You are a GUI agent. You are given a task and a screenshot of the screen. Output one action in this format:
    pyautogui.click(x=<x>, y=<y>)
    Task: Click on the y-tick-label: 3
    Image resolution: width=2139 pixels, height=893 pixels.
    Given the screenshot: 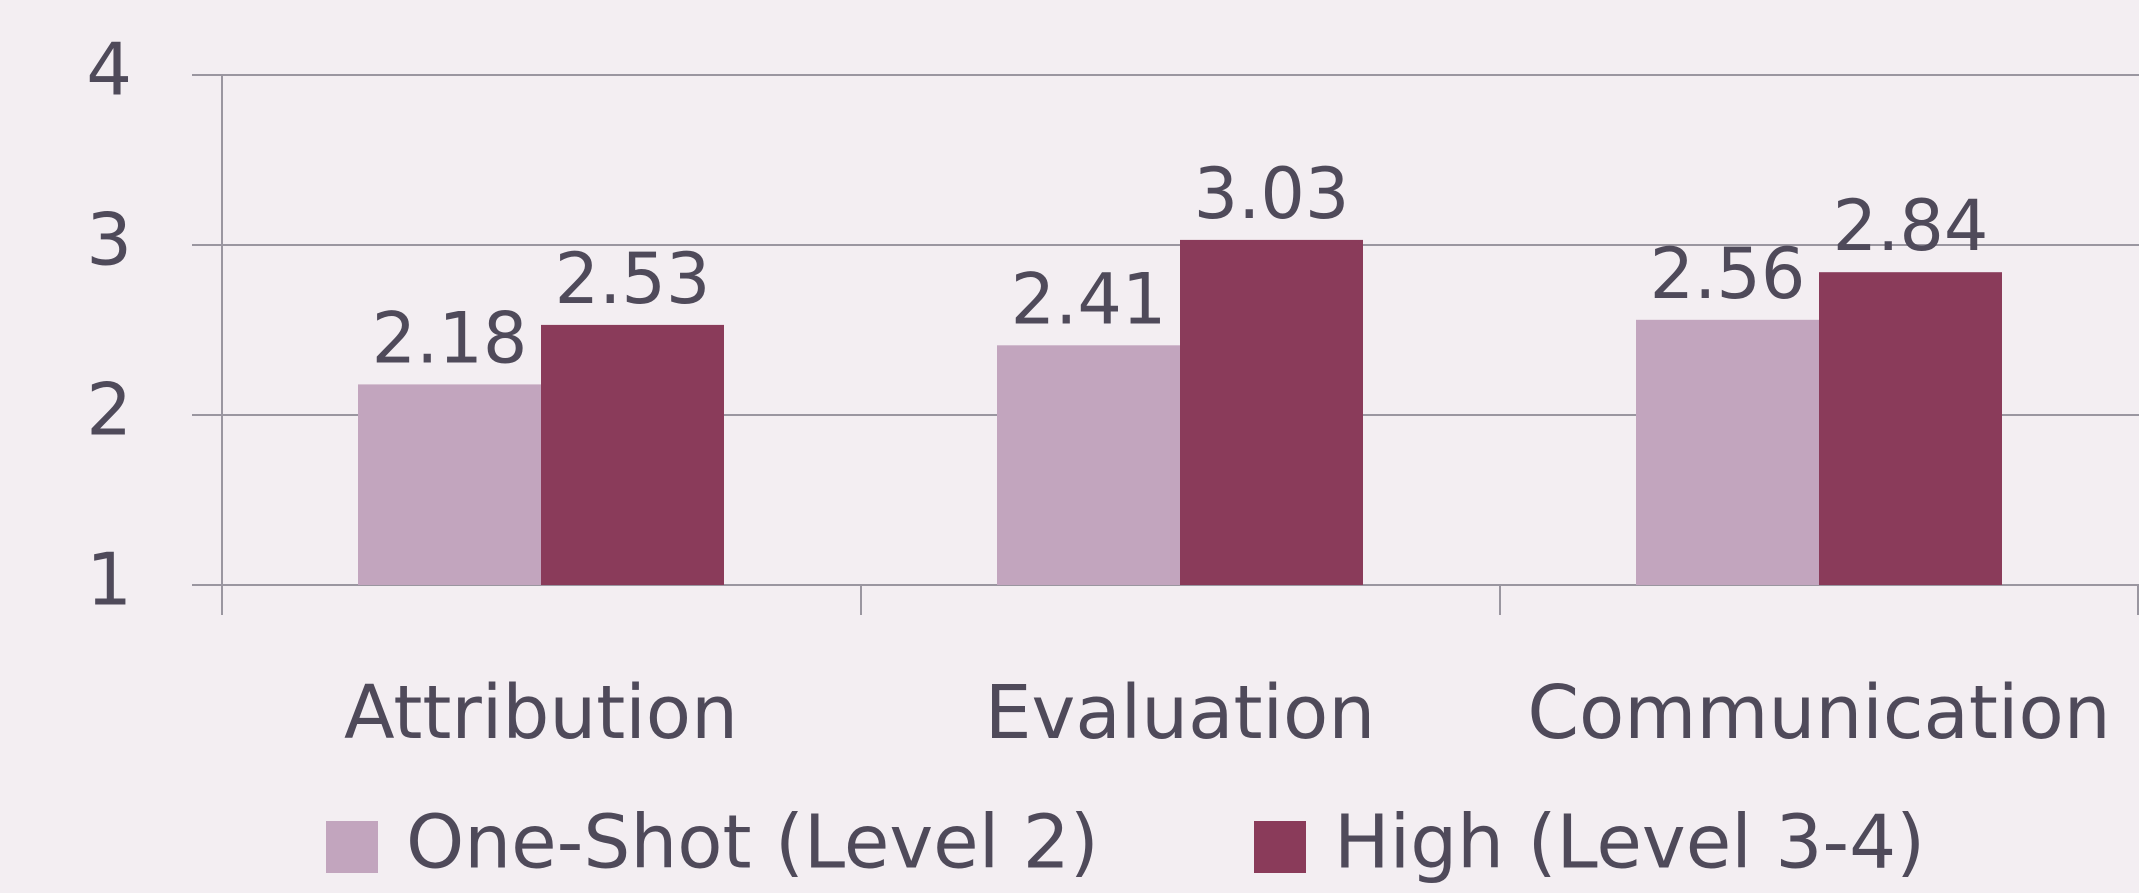 What is the action you would take?
    pyautogui.click(x=109, y=240)
    